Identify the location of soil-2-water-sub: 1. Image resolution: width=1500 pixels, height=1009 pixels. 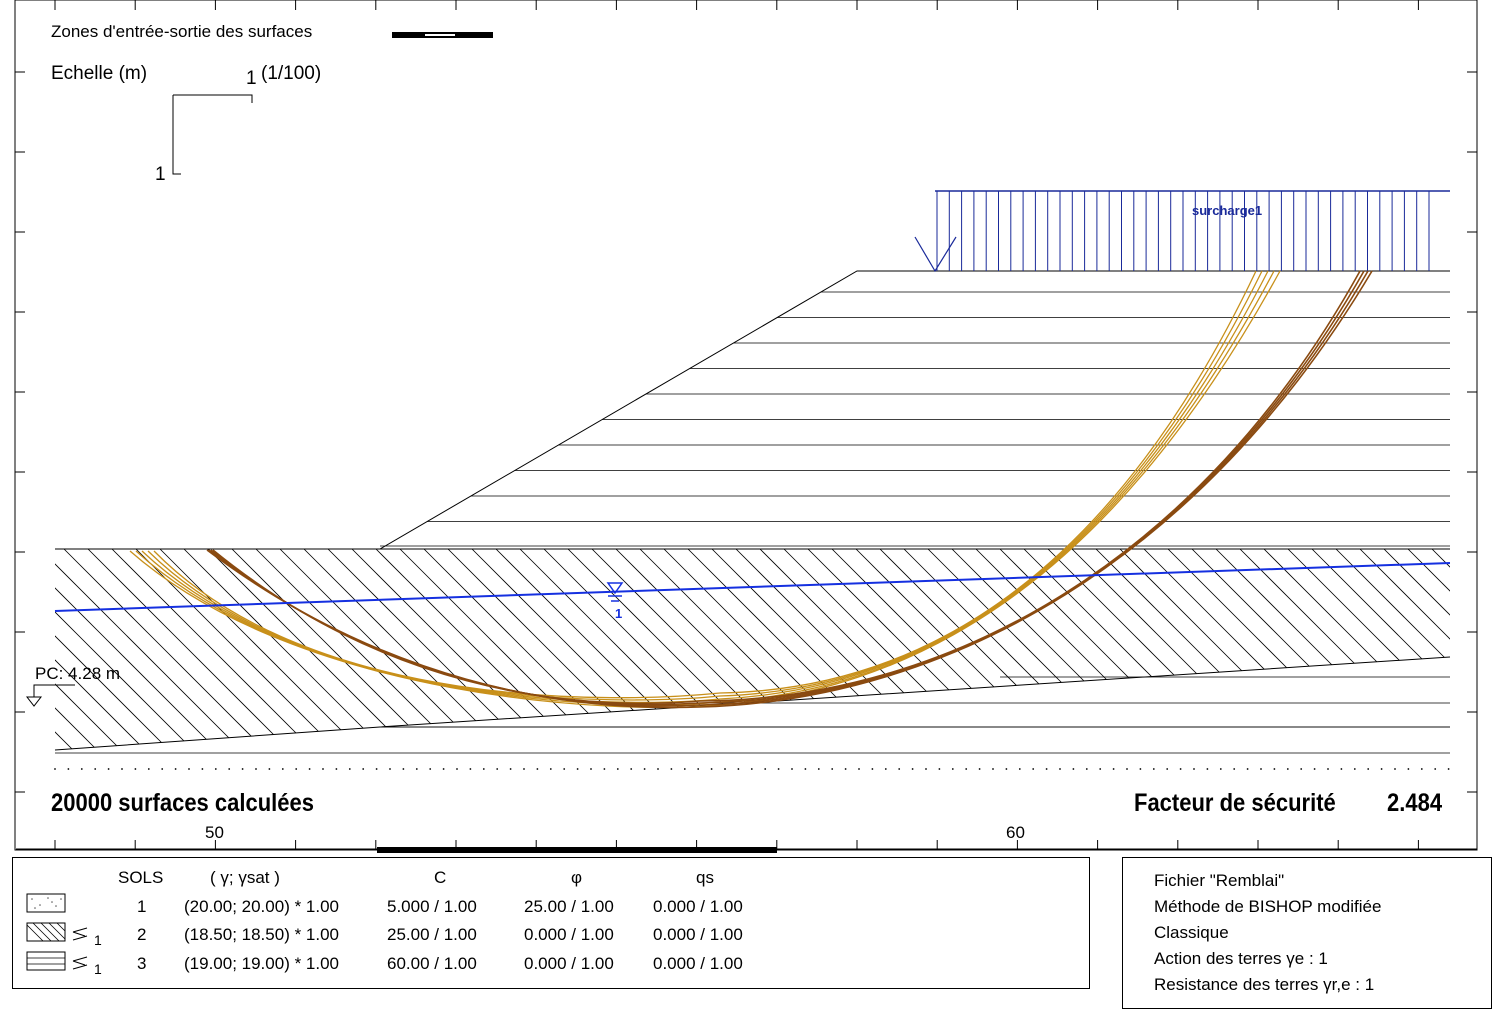
(98, 940).